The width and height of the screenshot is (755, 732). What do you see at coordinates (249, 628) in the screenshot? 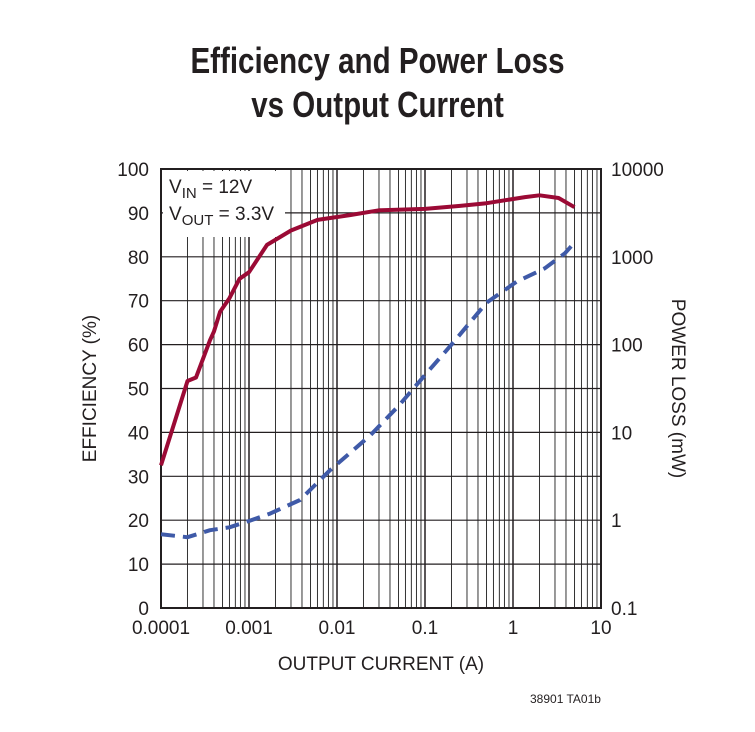
I see `x-tick-label: 0.001` at bounding box center [249, 628].